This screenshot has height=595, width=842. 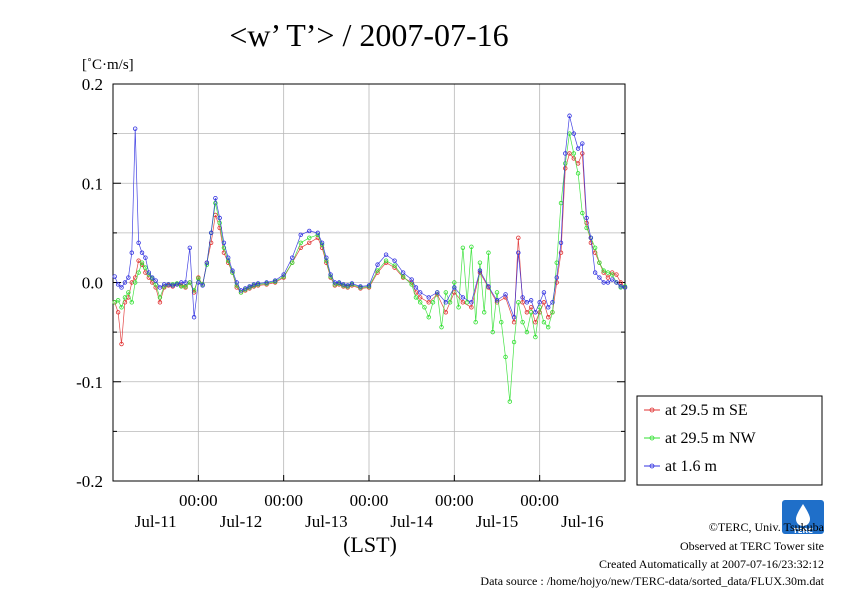 I want to click on y-tick-label: -0.1, so click(x=89, y=382).